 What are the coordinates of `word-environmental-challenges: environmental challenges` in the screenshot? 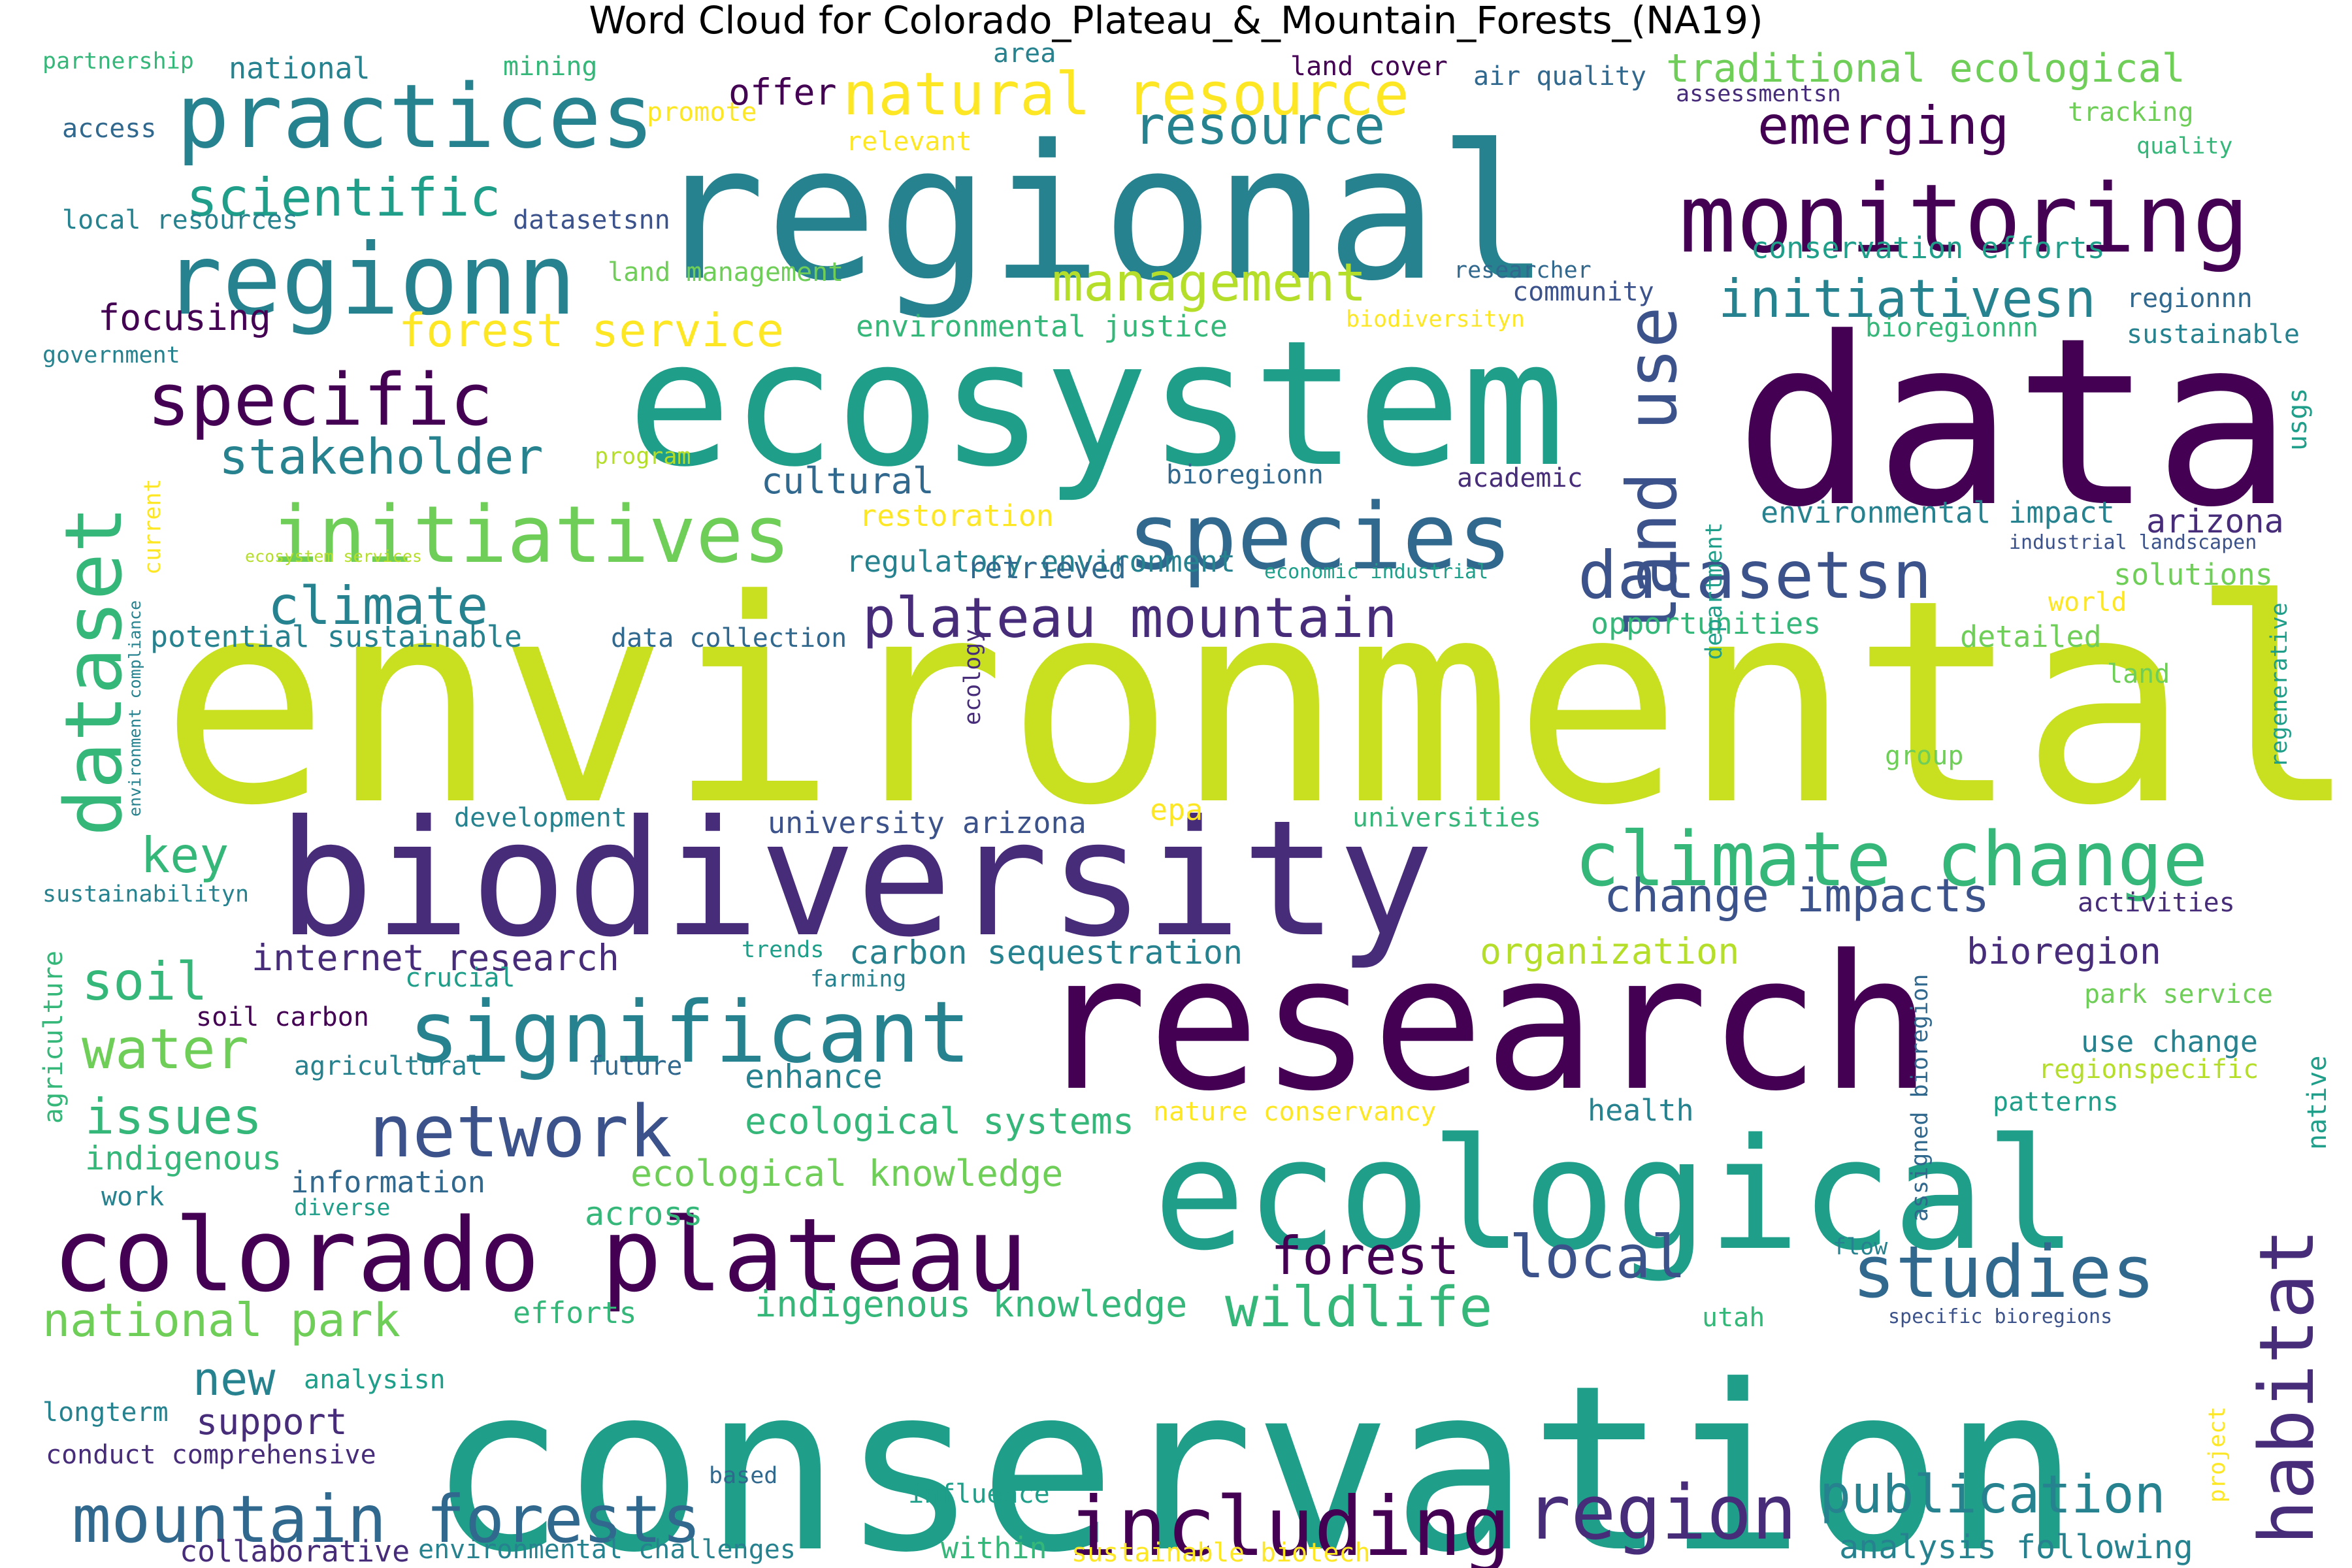 It's located at (607, 1550).